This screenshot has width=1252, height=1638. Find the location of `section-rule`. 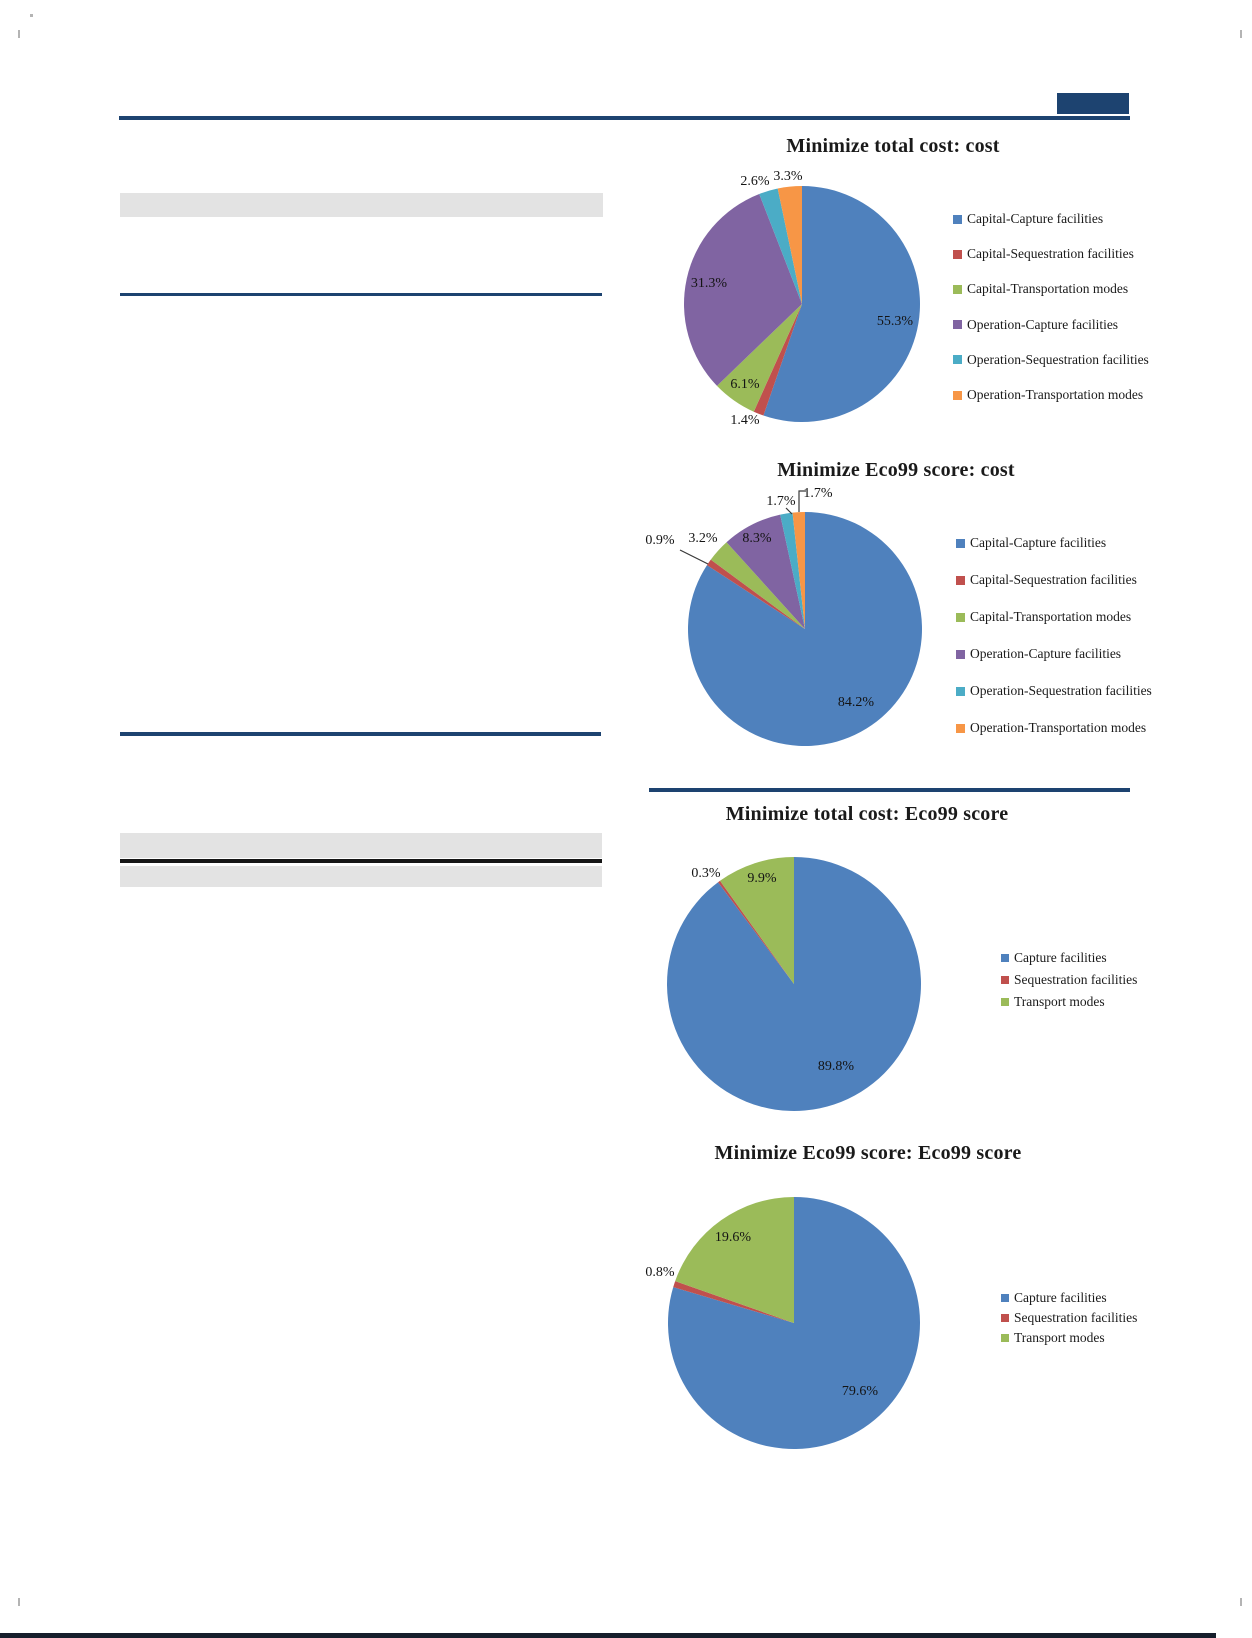

section-rule is located at coordinates (360, 734).